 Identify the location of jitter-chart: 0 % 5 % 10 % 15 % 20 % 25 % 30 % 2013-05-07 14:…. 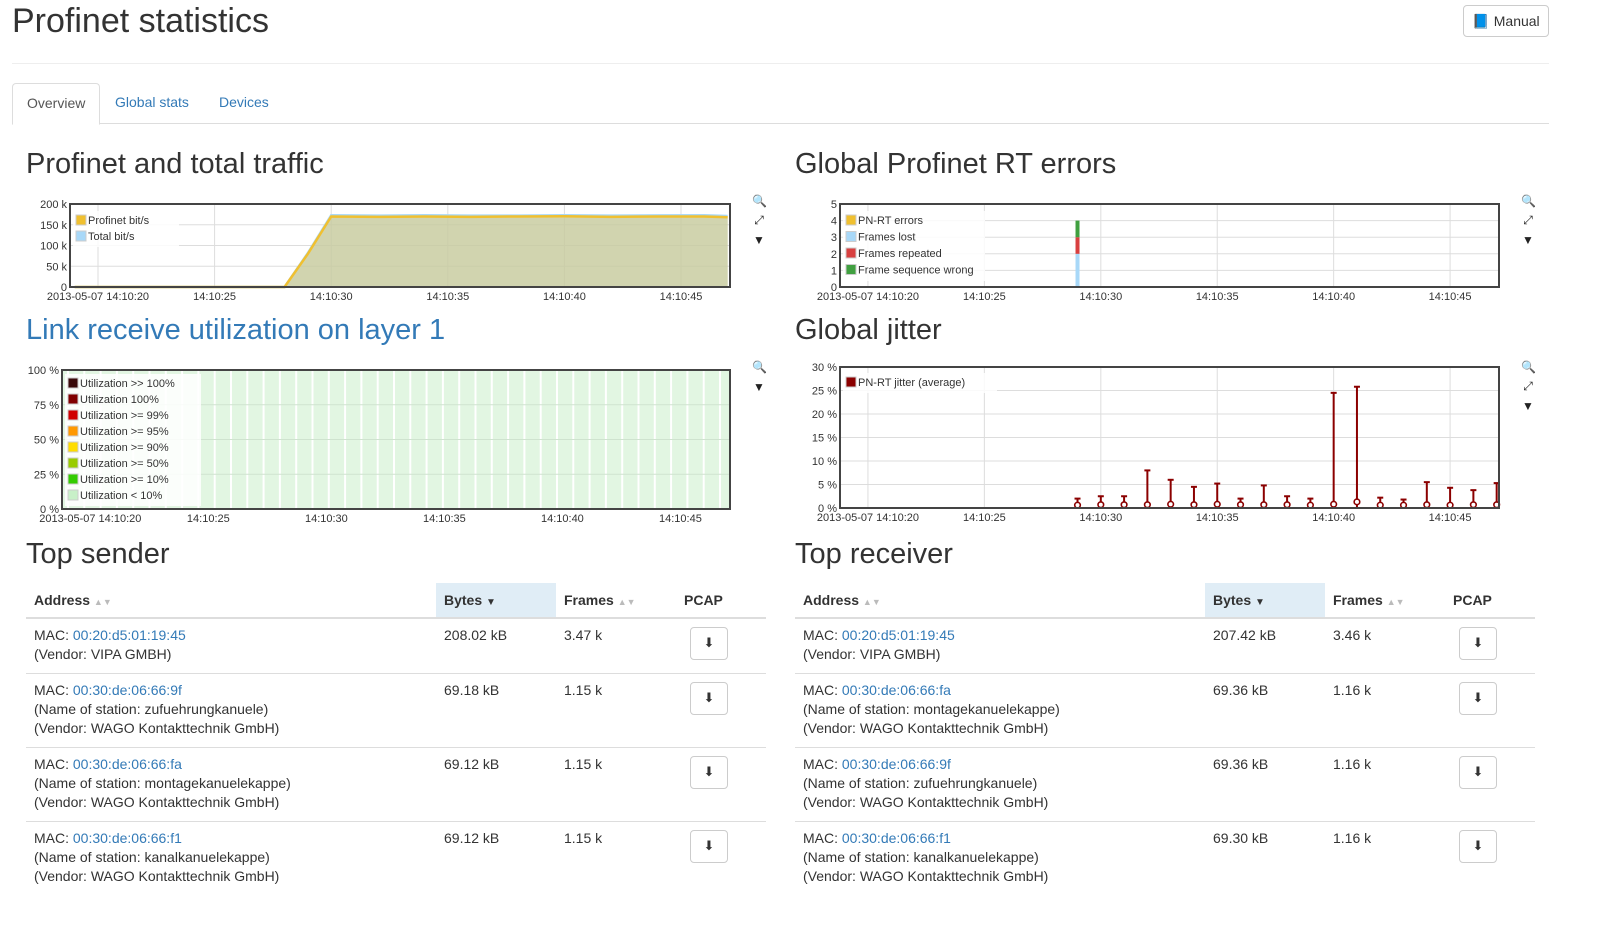
(1155, 442).